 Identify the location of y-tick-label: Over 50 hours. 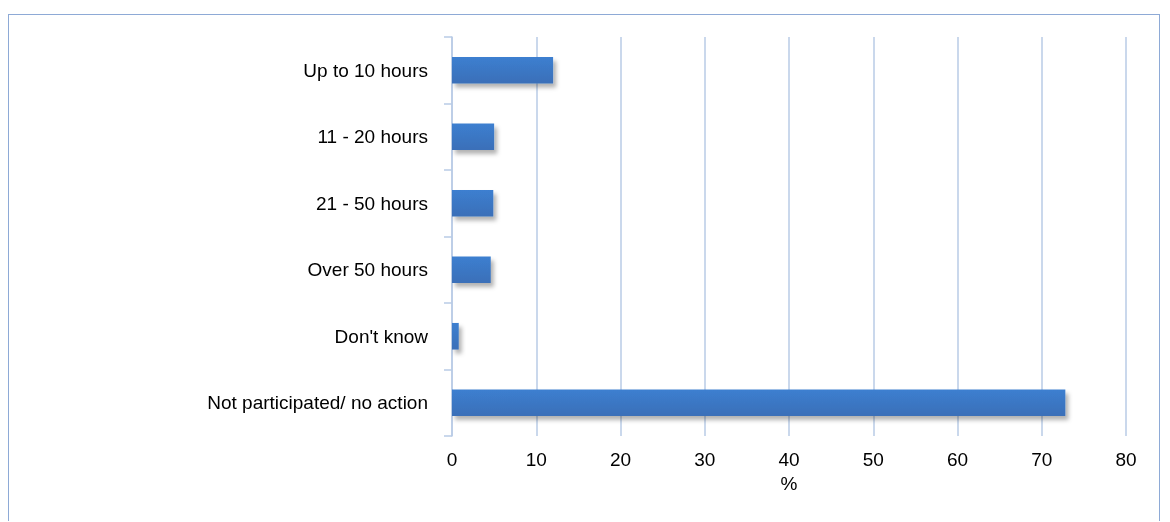
(367, 270).